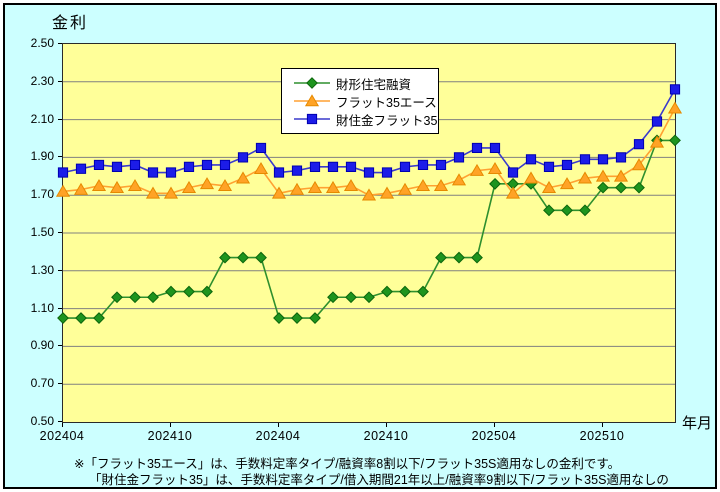 Image resolution: width=720 pixels, height=492 pixels. I want to click on chart-title: 金利, so click(70, 23).